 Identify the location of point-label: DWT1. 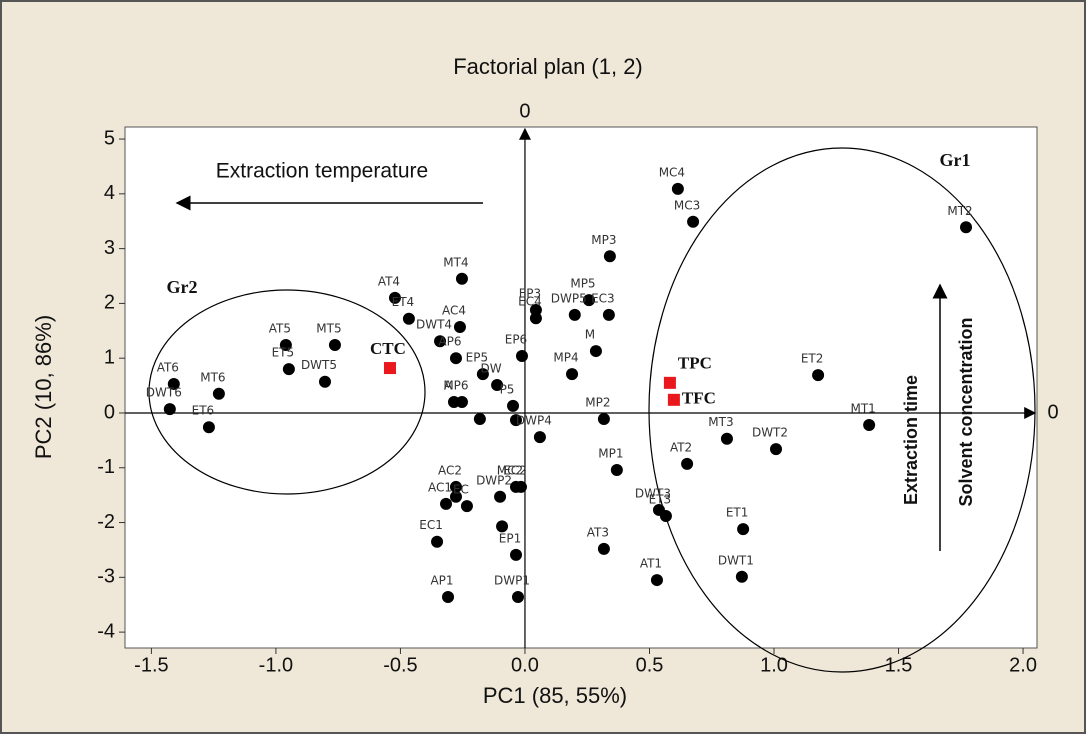
(736, 560).